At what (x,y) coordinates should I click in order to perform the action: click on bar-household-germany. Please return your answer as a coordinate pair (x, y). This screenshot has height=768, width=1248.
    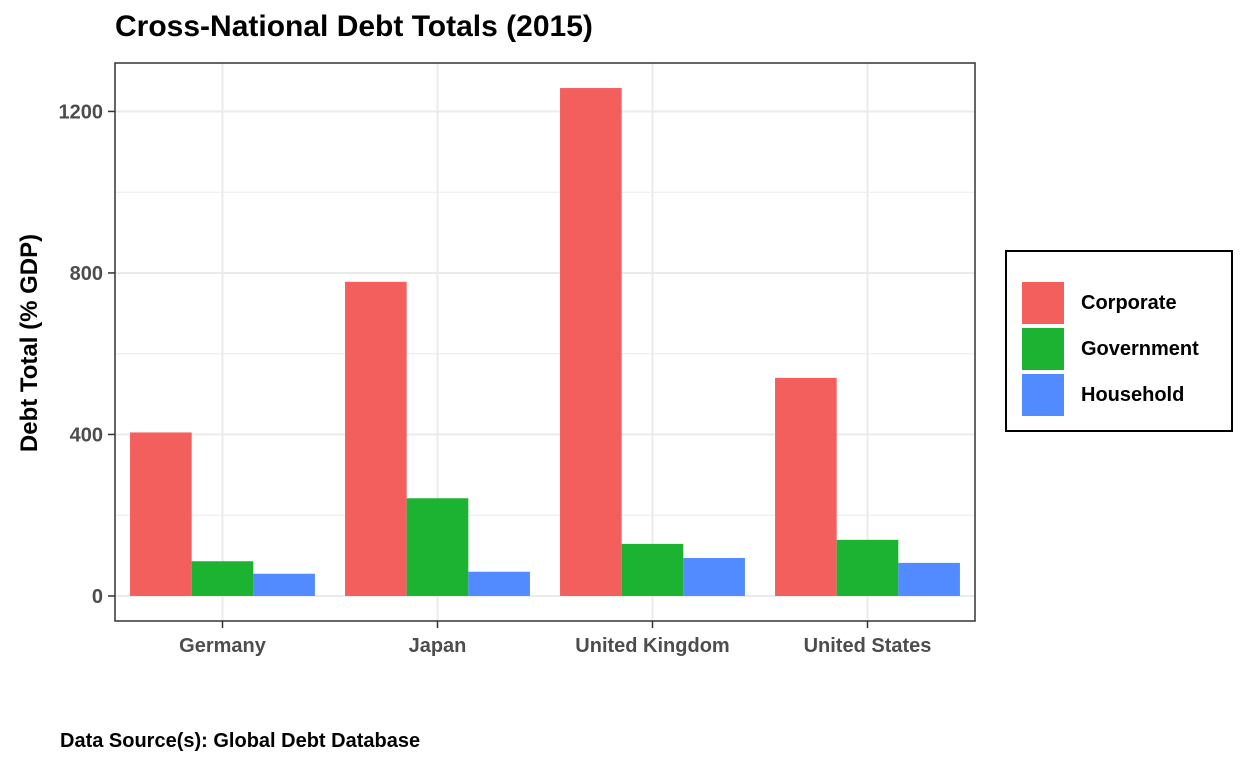
    Looking at the image, I should click on (284, 584).